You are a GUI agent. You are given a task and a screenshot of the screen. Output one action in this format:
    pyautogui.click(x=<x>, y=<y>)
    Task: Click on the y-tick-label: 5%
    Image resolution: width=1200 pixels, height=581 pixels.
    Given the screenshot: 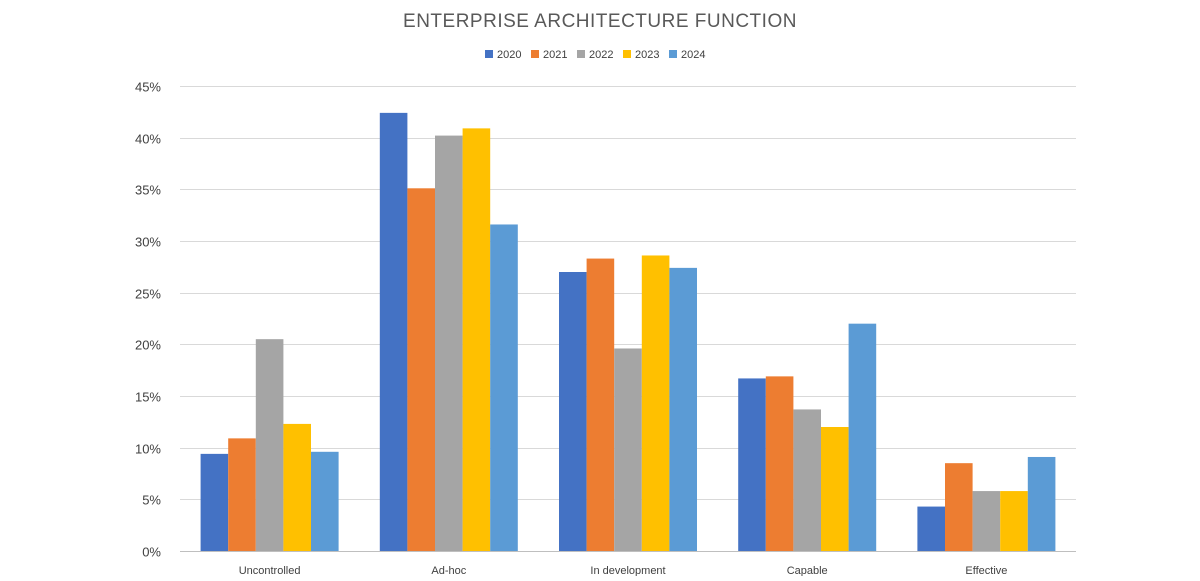 What is the action you would take?
    pyautogui.click(x=151, y=500)
    